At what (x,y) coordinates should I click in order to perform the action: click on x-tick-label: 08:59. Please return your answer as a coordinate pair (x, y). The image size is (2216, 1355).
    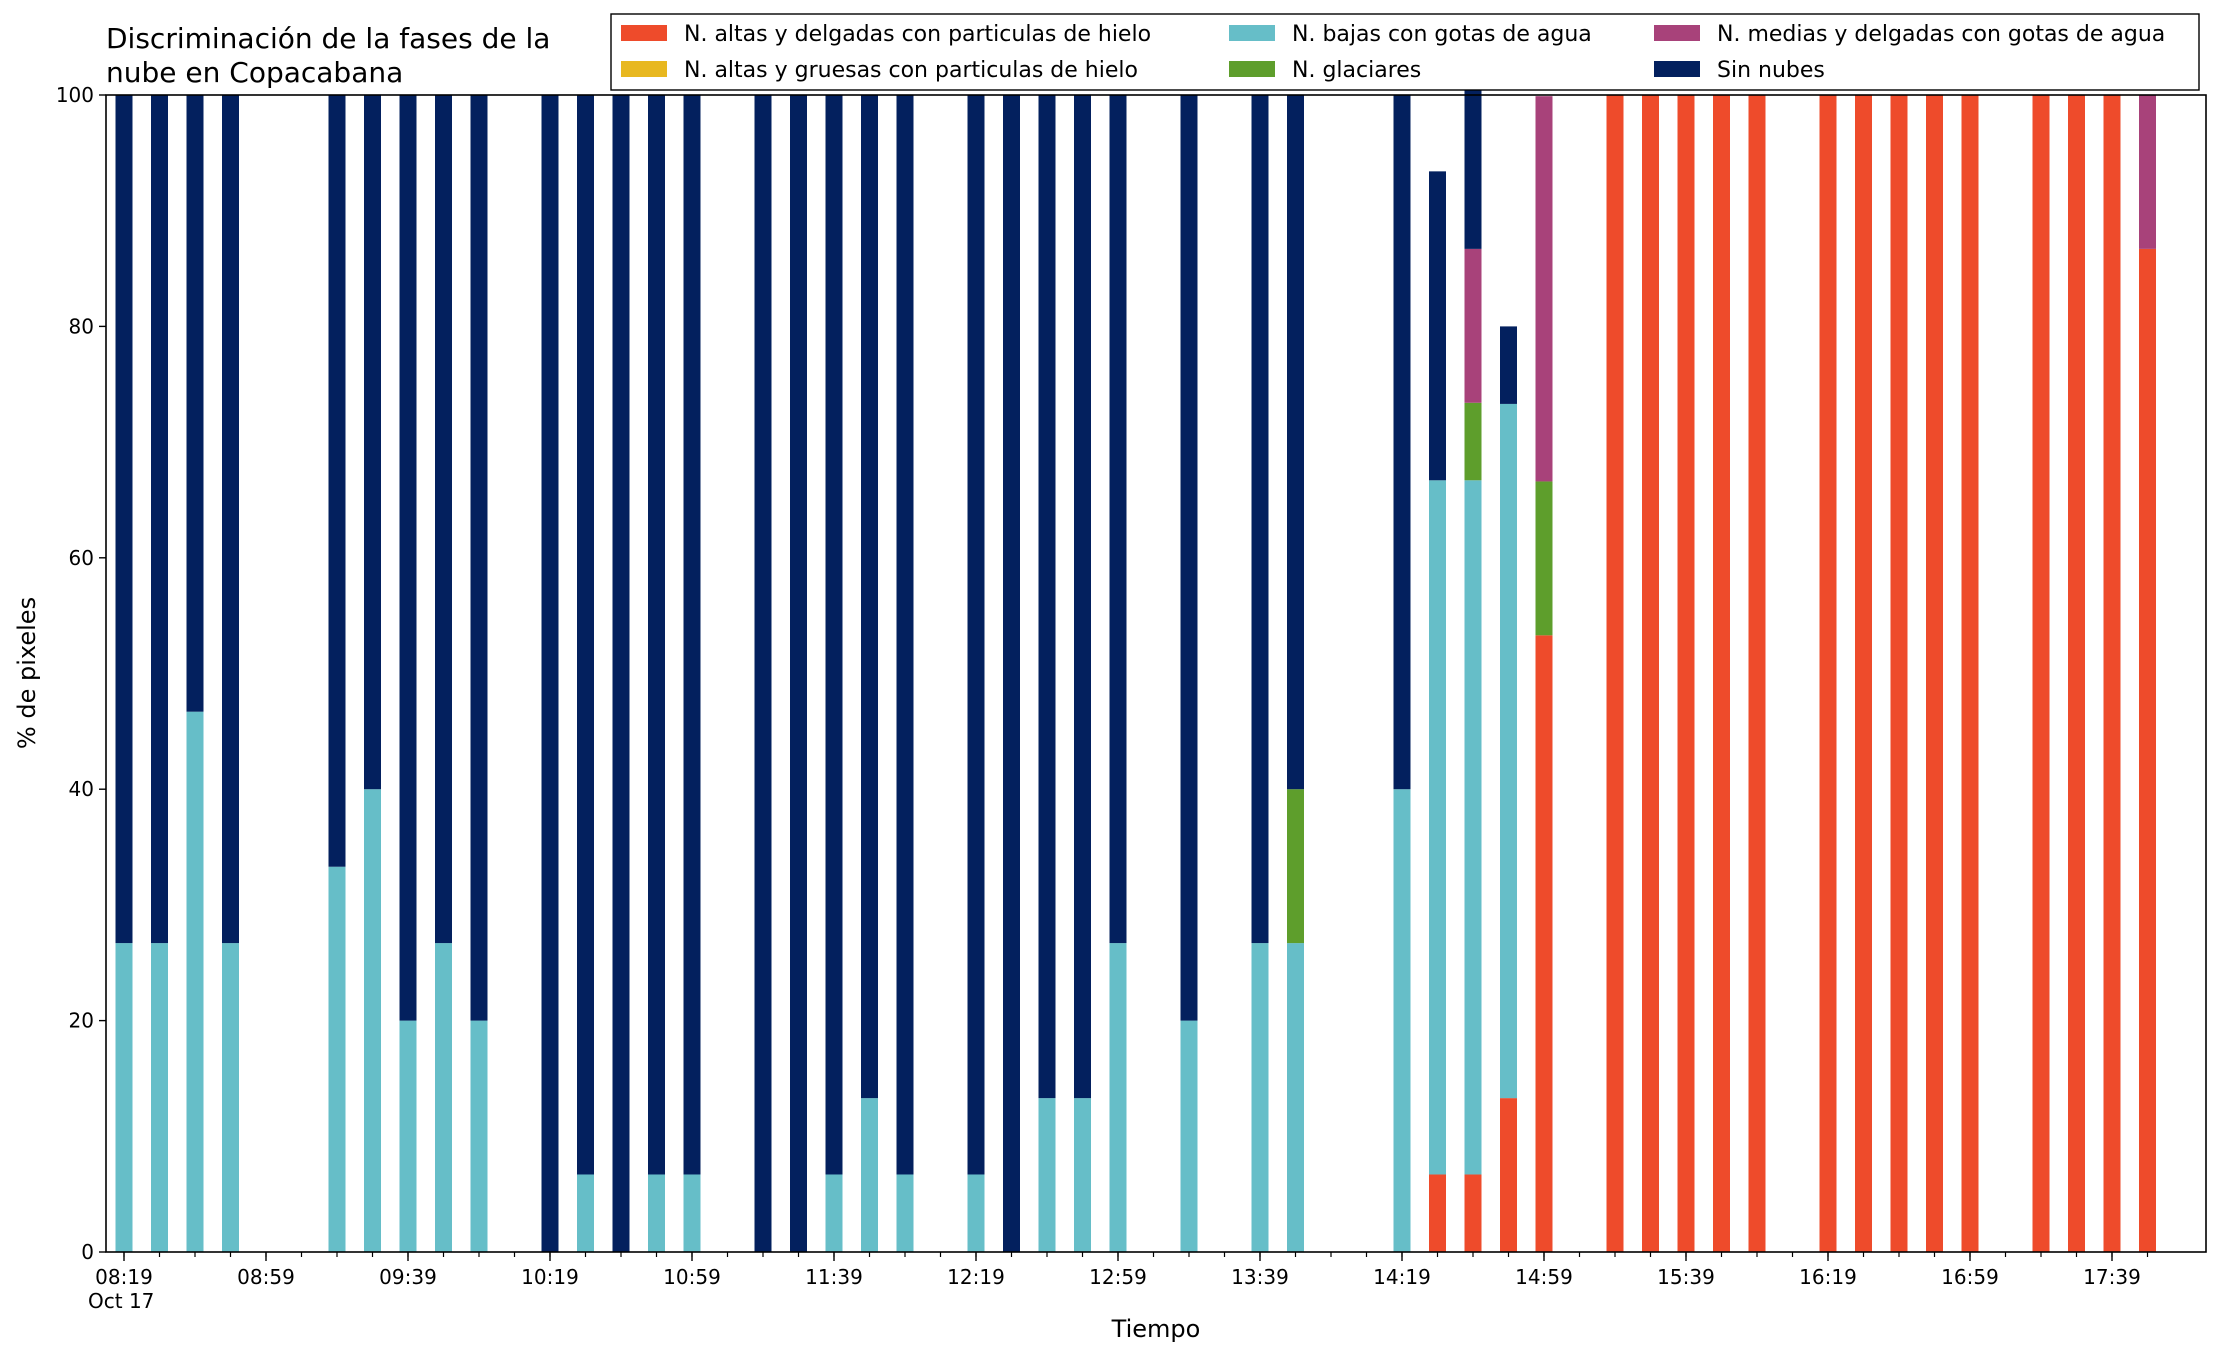
    Looking at the image, I should click on (266, 1277).